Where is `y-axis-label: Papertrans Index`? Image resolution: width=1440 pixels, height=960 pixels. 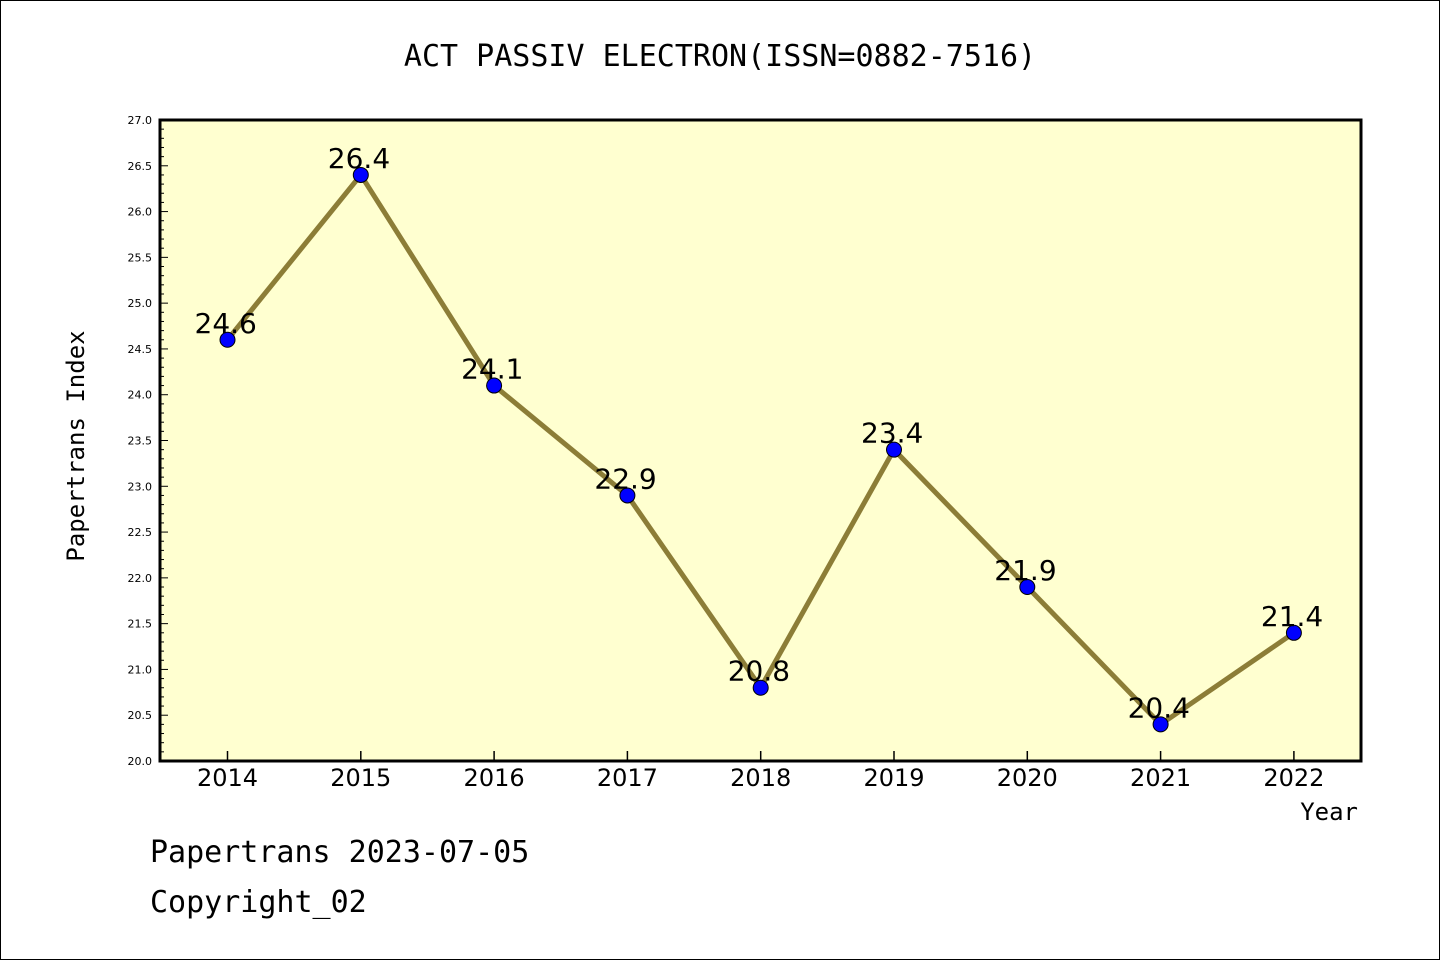
y-axis-label: Papertrans Index is located at coordinates (76, 445).